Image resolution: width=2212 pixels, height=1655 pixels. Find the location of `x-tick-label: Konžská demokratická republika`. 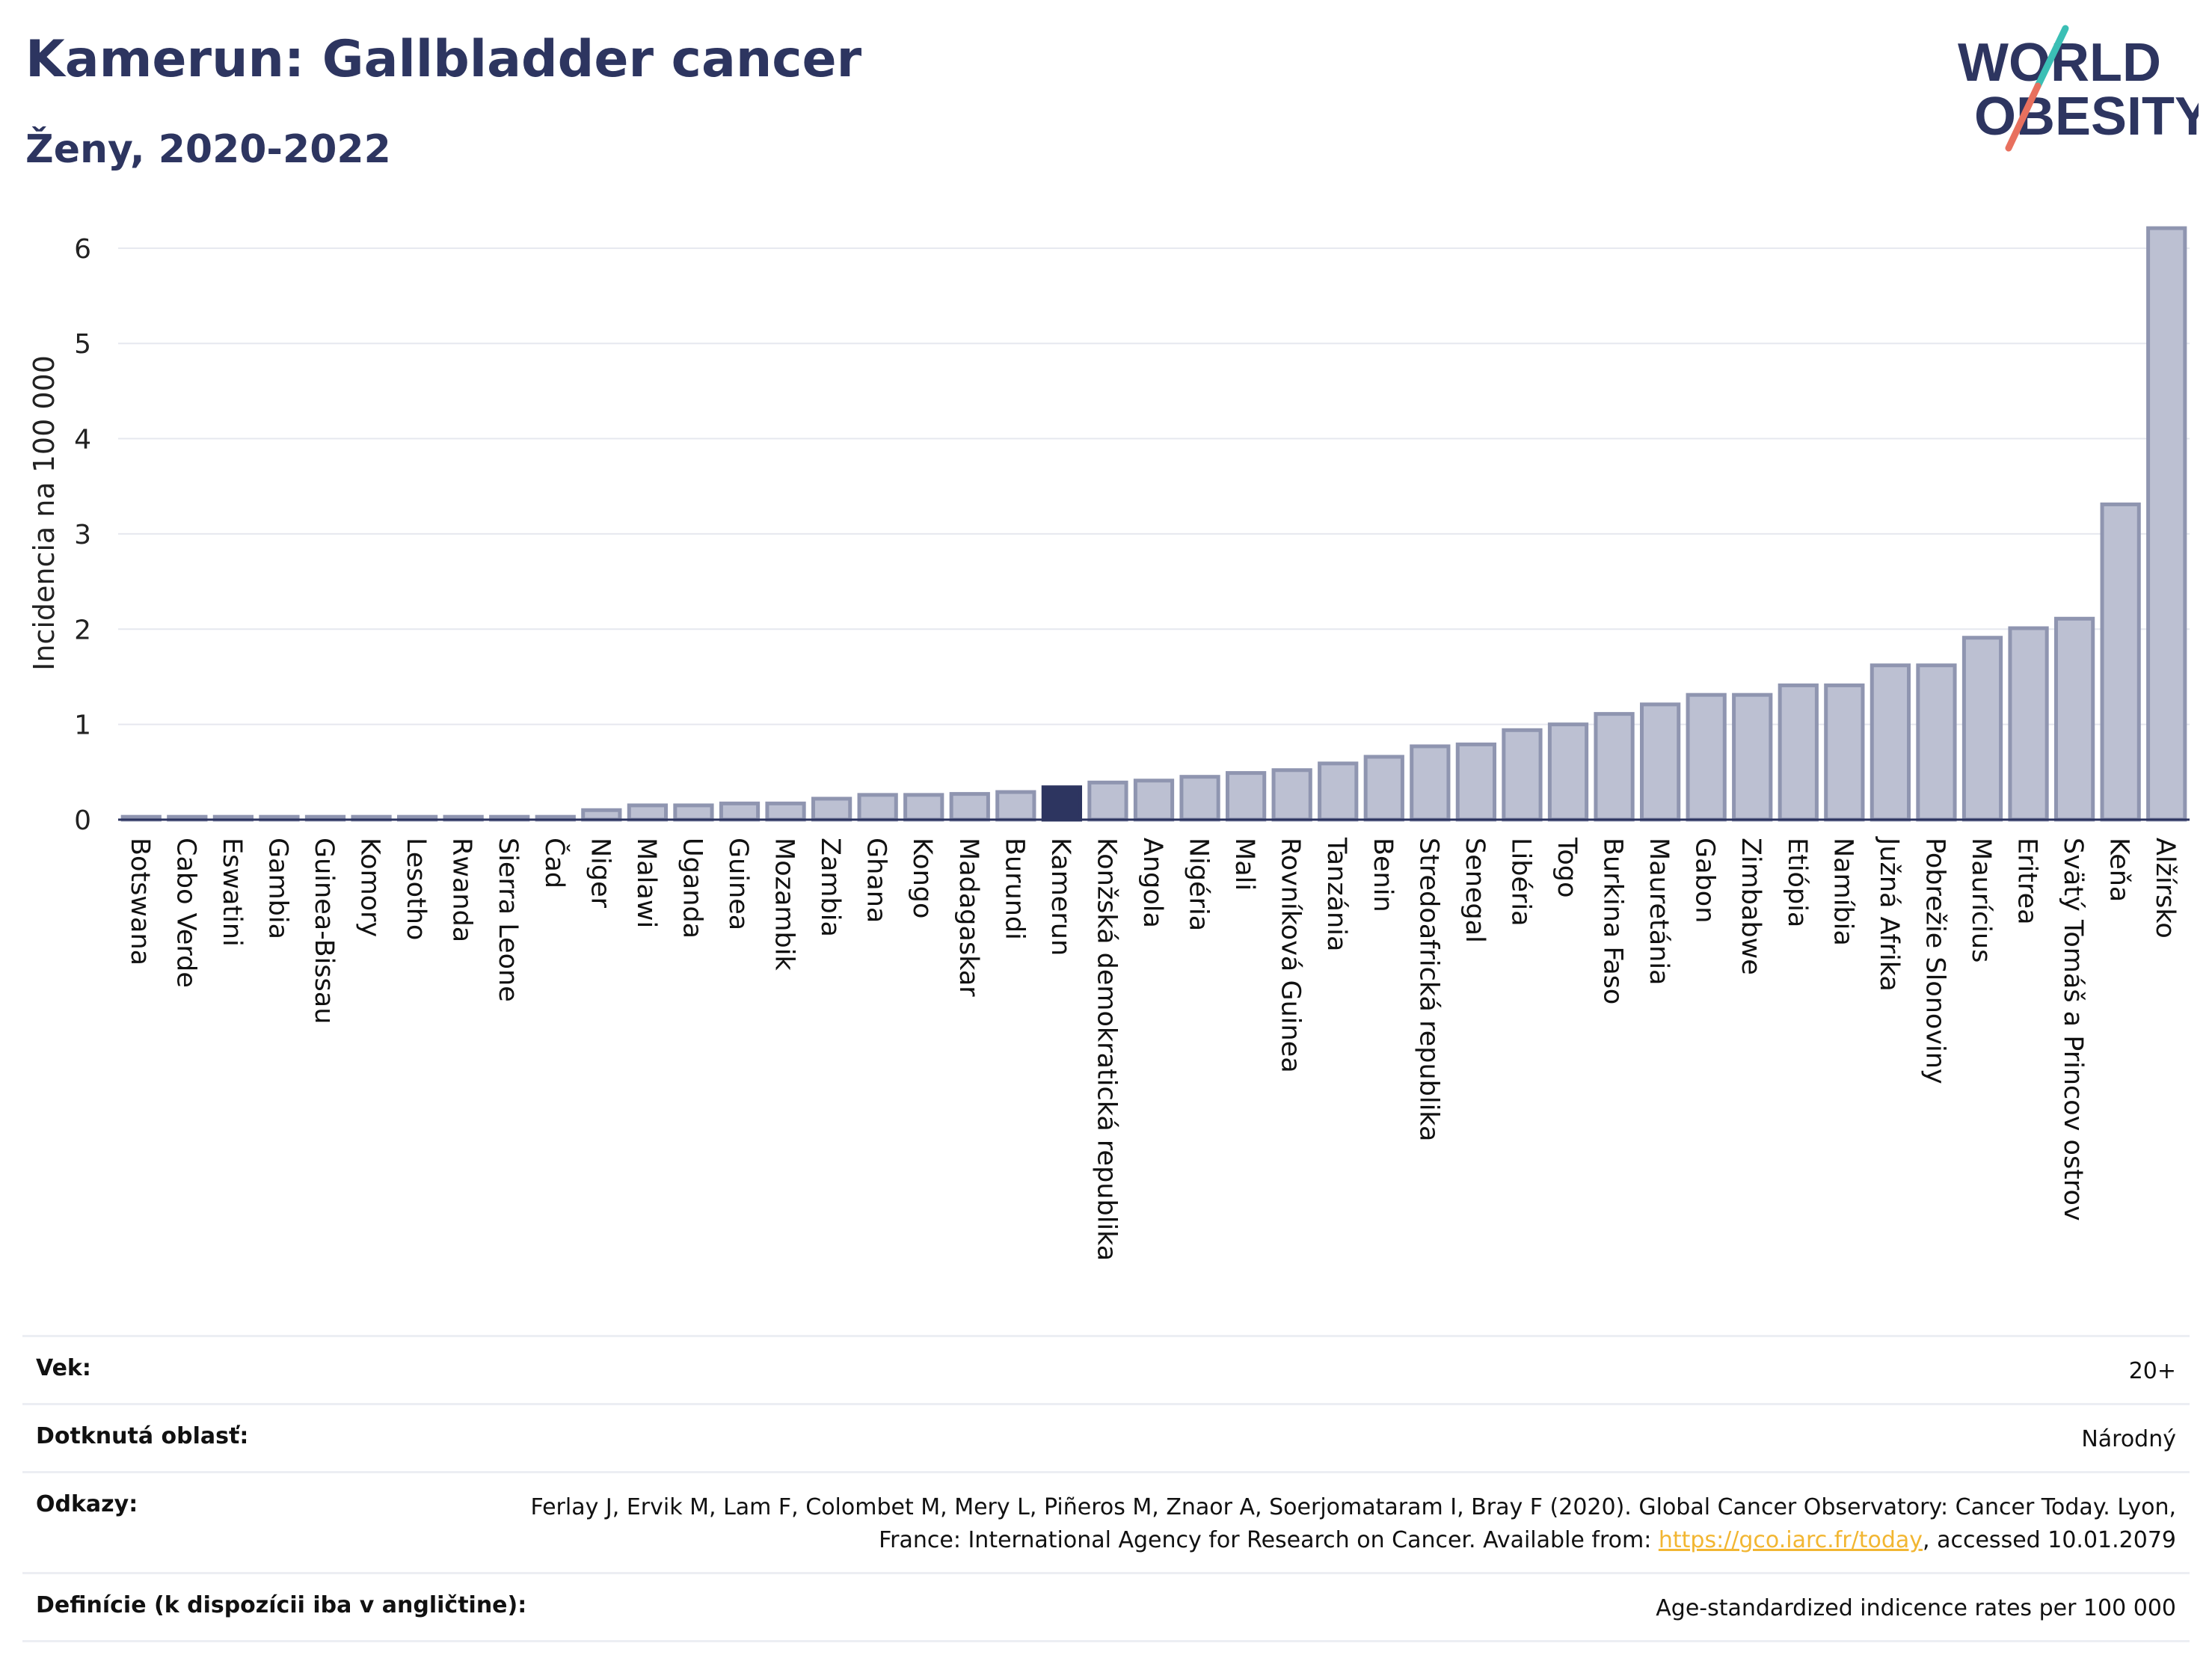

x-tick-label: Konžská demokratická republika is located at coordinates (1106, 1049).